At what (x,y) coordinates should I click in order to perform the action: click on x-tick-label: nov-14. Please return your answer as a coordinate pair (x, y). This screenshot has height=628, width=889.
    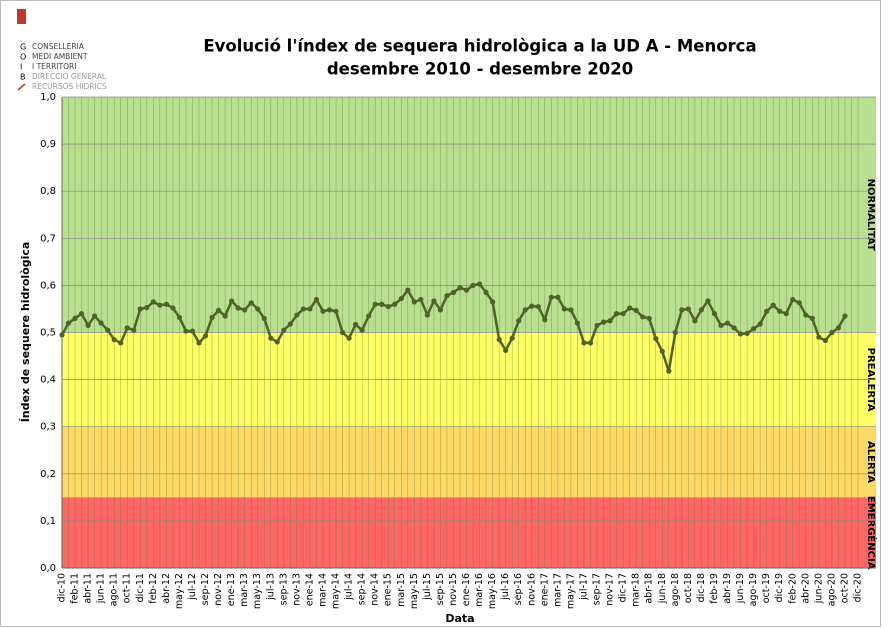
    Looking at the image, I should click on (375, 589).